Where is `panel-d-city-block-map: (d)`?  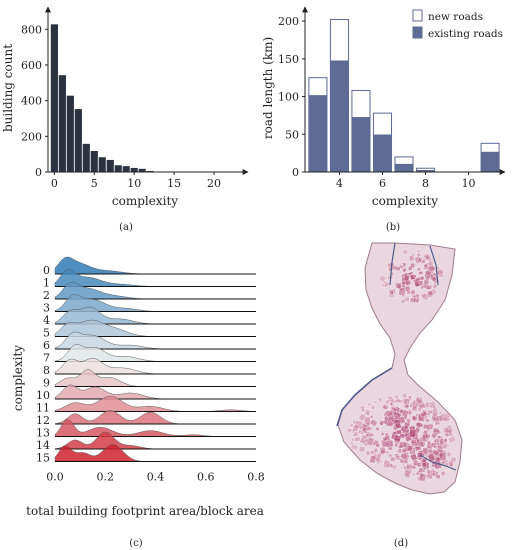
panel-d-city-block-map: (d) is located at coordinates (399, 395).